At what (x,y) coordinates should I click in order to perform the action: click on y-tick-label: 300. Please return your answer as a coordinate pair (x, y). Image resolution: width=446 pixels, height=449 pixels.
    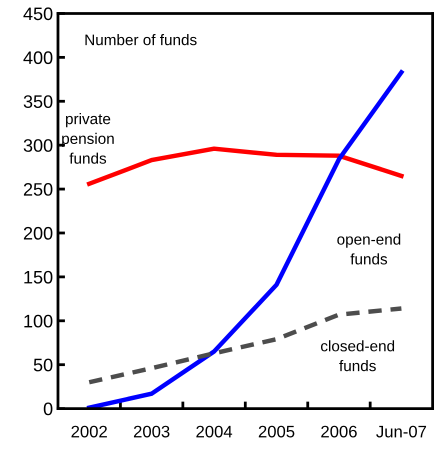
    Looking at the image, I should click on (38, 145).